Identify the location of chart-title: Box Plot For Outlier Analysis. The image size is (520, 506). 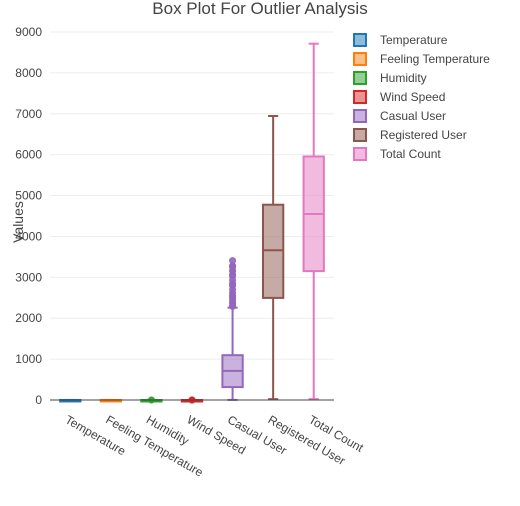
(259, 9).